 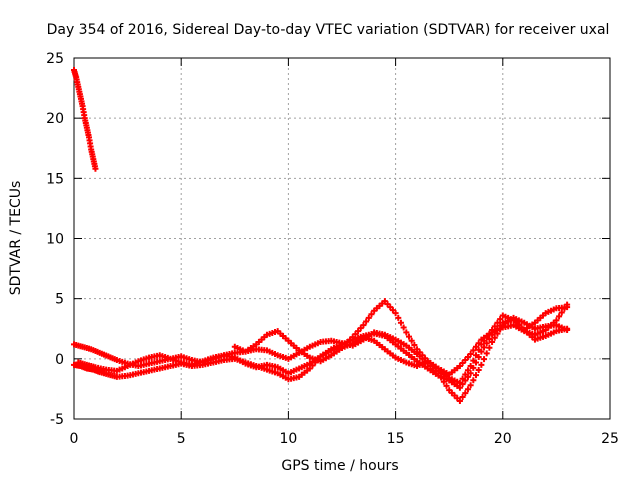 What do you see at coordinates (396, 439) in the screenshot?
I see `x-tick-label: 15` at bounding box center [396, 439].